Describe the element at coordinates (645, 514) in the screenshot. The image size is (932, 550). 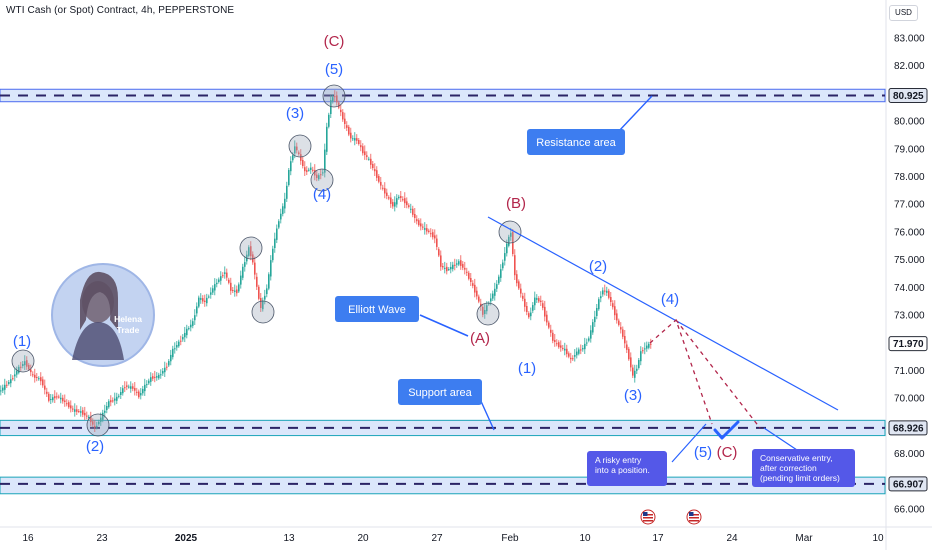
I see `flag-canton` at that location.